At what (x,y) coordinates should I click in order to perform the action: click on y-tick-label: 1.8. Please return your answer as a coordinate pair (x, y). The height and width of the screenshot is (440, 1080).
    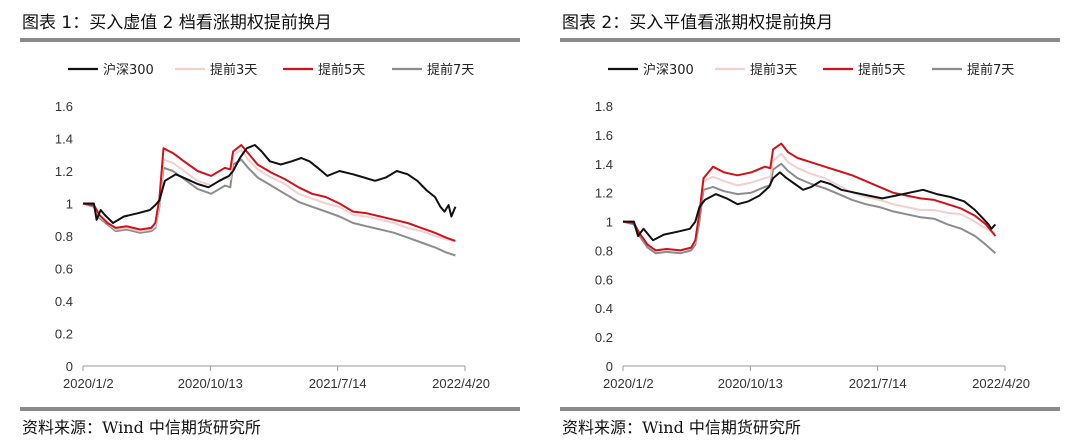
    Looking at the image, I should click on (604, 106).